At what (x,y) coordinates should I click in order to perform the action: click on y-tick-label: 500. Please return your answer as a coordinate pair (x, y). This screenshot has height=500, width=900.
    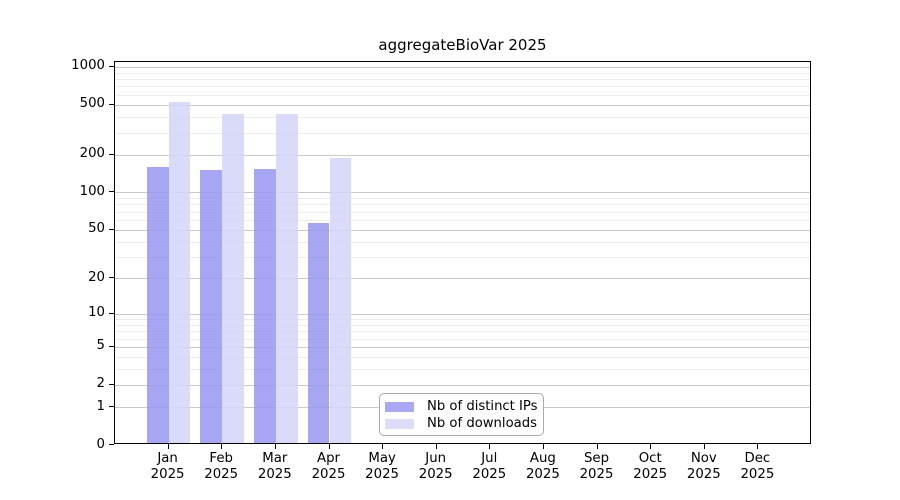
    Looking at the image, I should click on (92, 104).